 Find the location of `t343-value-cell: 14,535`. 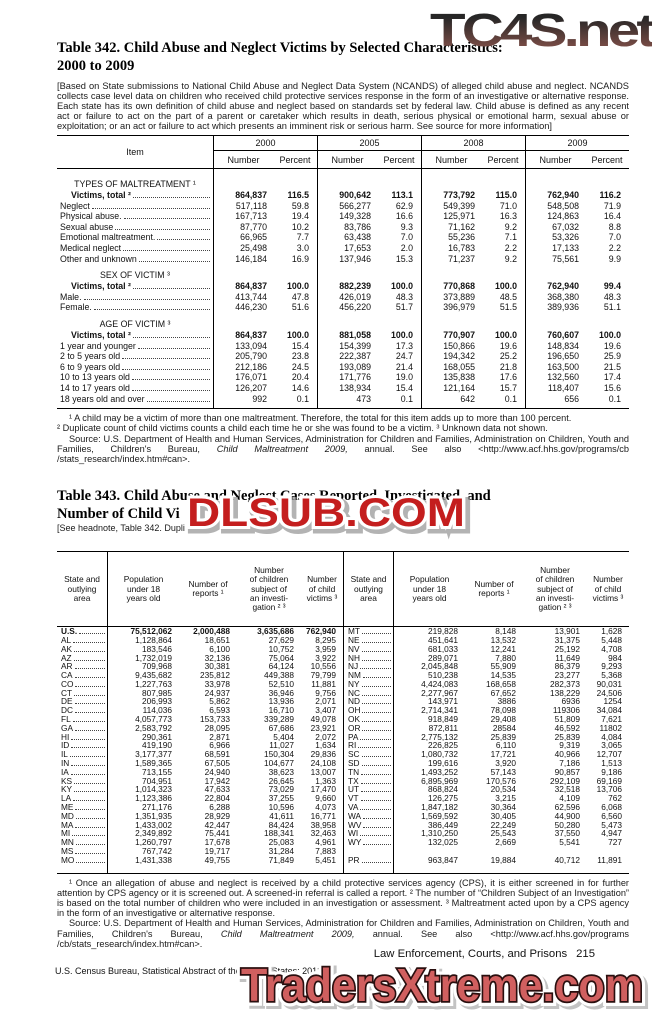

t343-value-cell: 14,535 is located at coordinates (503, 675).